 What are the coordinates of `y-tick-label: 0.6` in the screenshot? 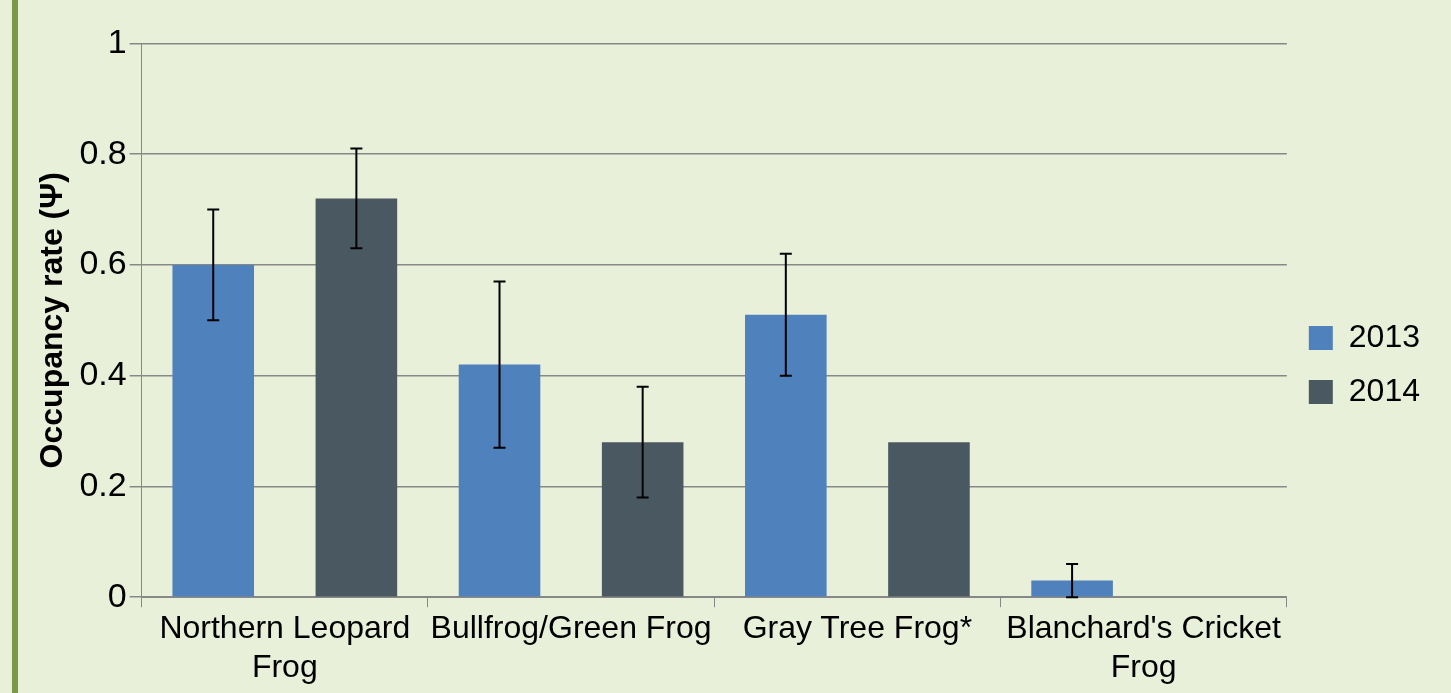 It's located at (103, 262).